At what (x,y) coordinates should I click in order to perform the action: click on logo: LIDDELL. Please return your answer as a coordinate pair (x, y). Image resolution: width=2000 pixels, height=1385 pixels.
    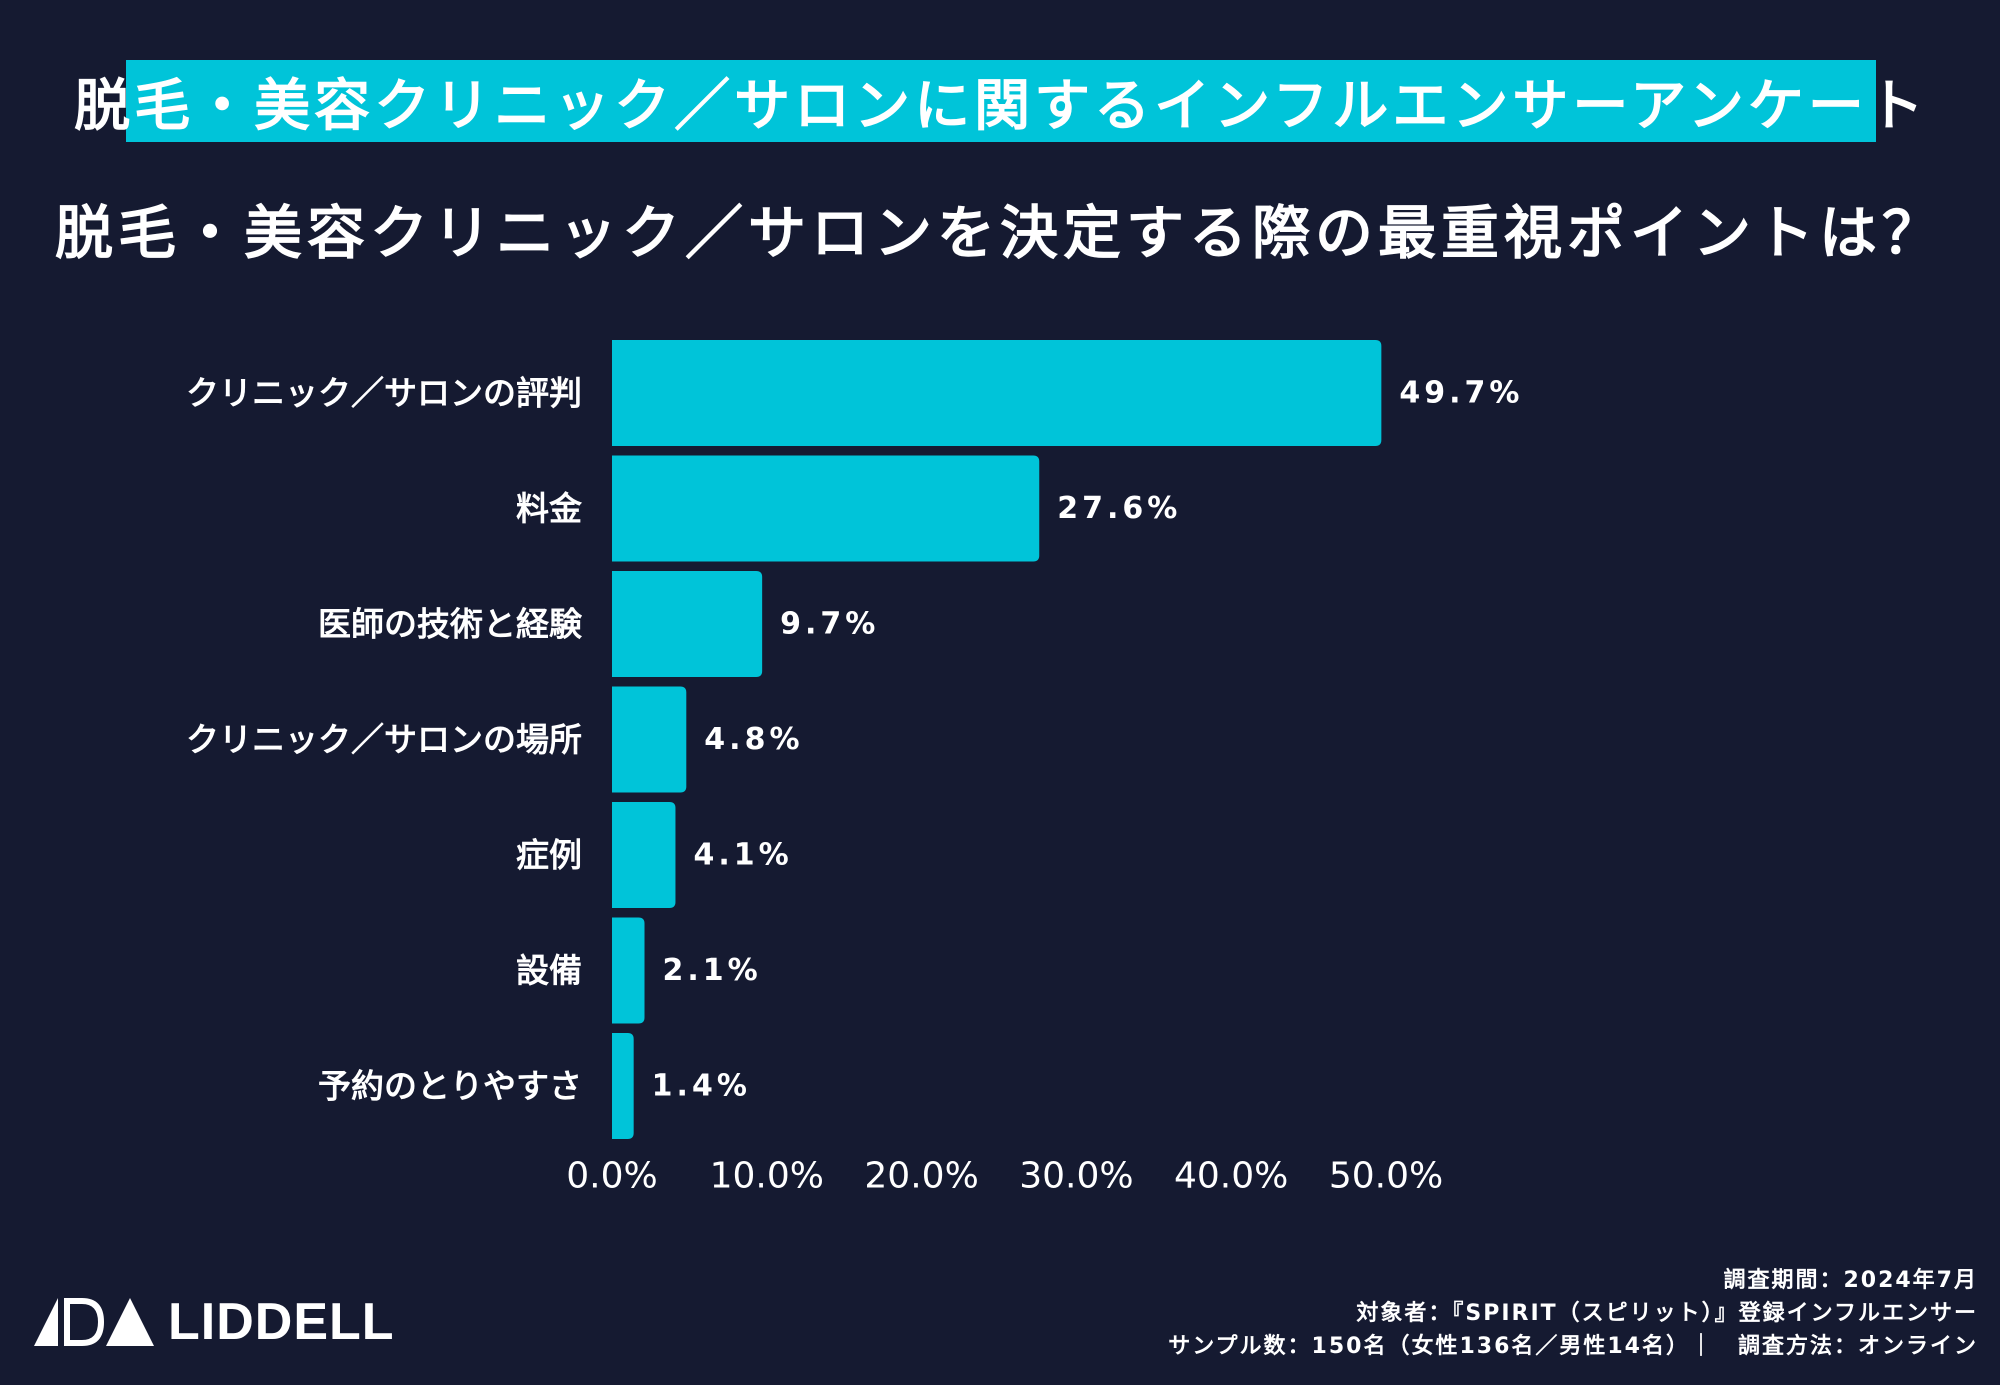
    Looking at the image, I should click on (214, 1322).